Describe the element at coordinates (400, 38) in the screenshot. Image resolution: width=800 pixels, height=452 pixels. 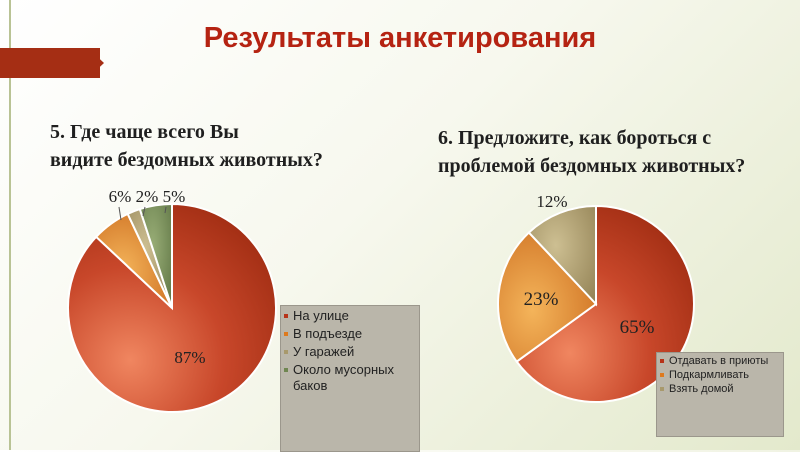
I see `page-title: Результаты анкетирования` at that location.